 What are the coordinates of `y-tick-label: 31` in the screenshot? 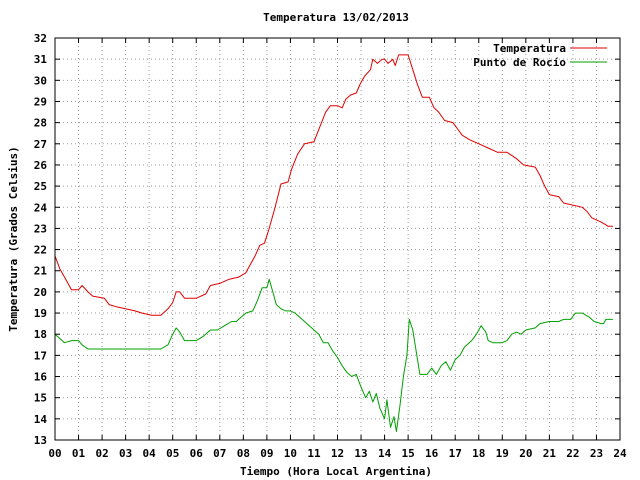 It's located at (41, 59).